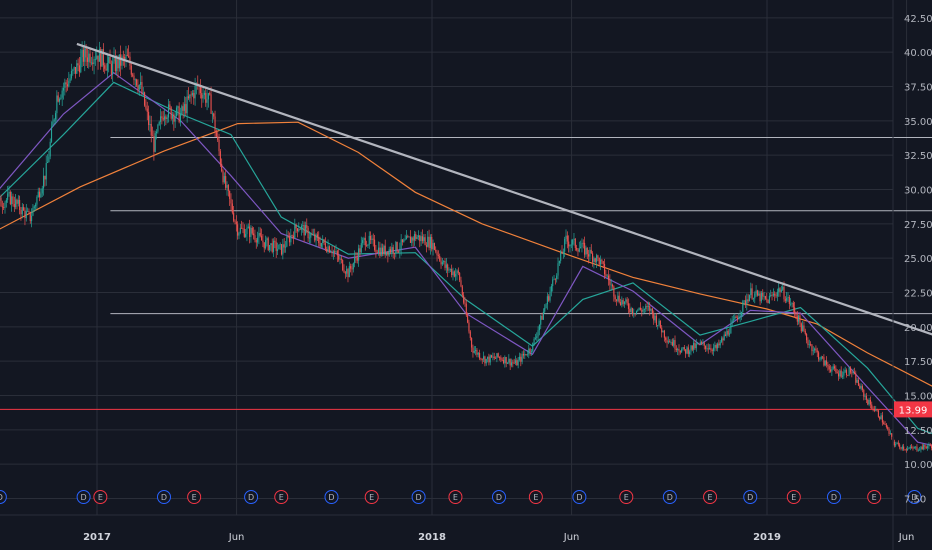  I want to click on dividend-event-circle, so click(3, 497).